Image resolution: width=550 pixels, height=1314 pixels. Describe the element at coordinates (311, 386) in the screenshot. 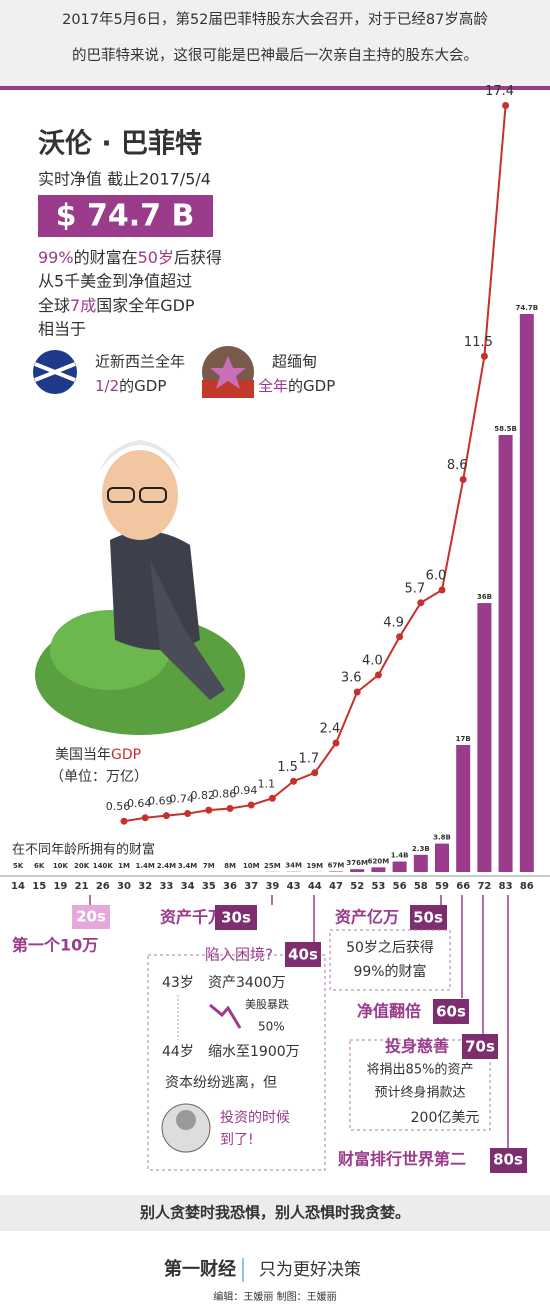

I see `comparison-text: 的GDP` at that location.